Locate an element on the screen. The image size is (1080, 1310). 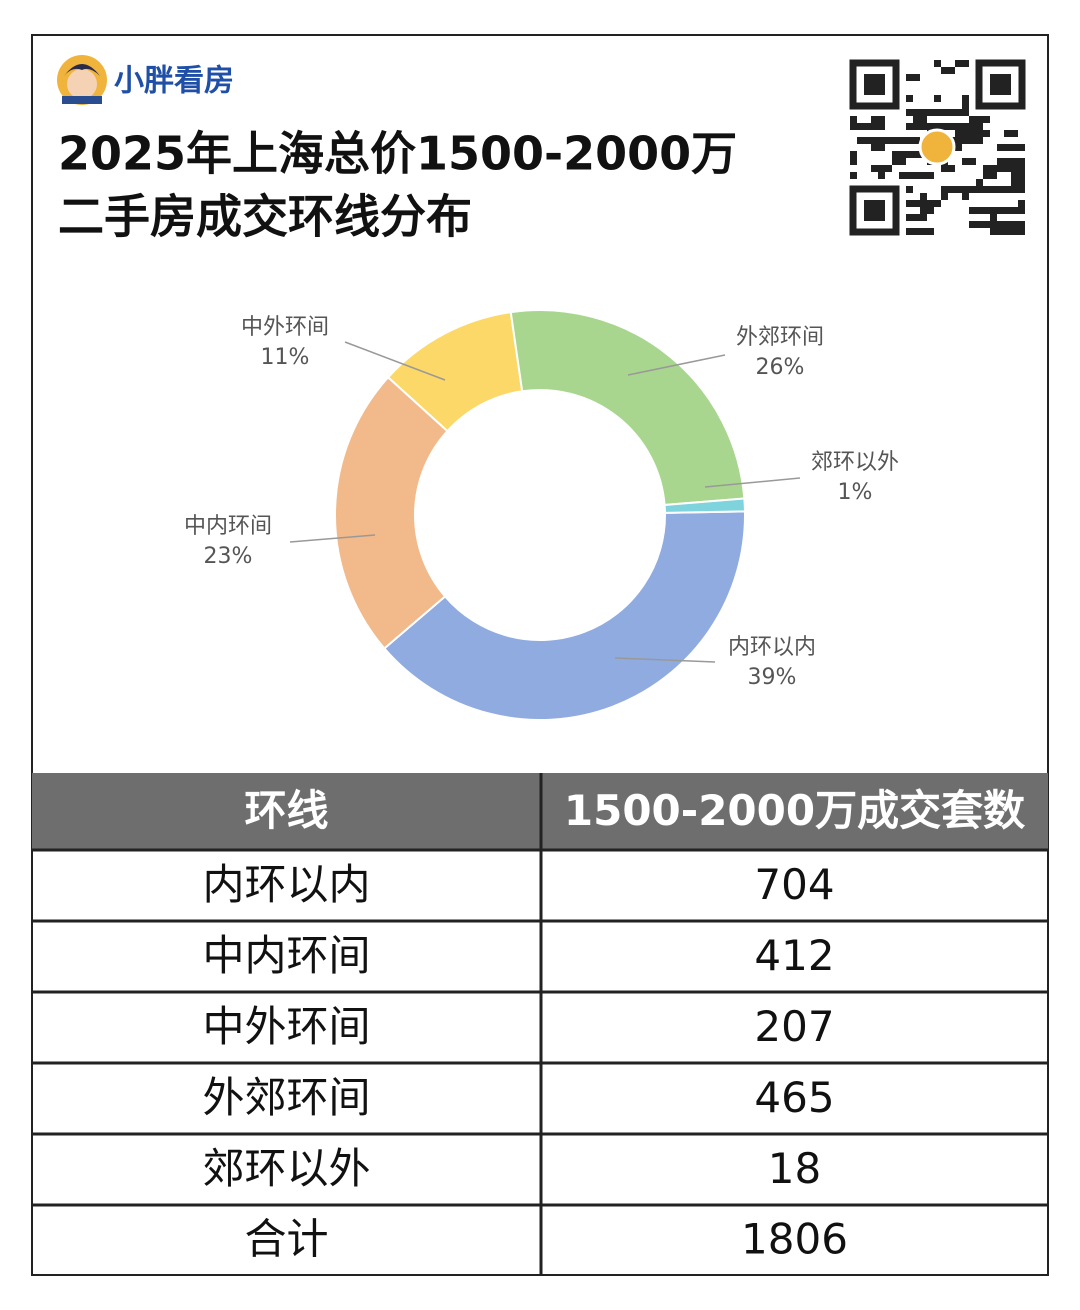
slice-label: 中内环间 is located at coordinates (228, 526).